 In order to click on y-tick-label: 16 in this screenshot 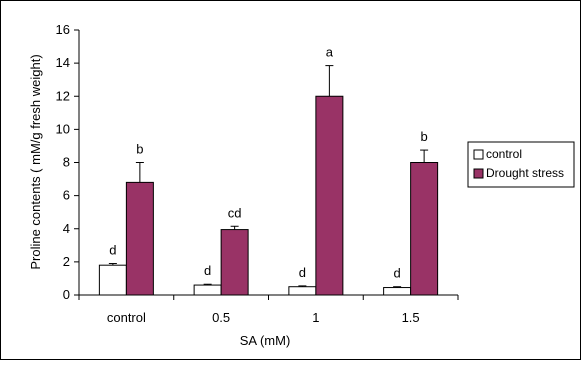, I will do `click(63, 29)`.